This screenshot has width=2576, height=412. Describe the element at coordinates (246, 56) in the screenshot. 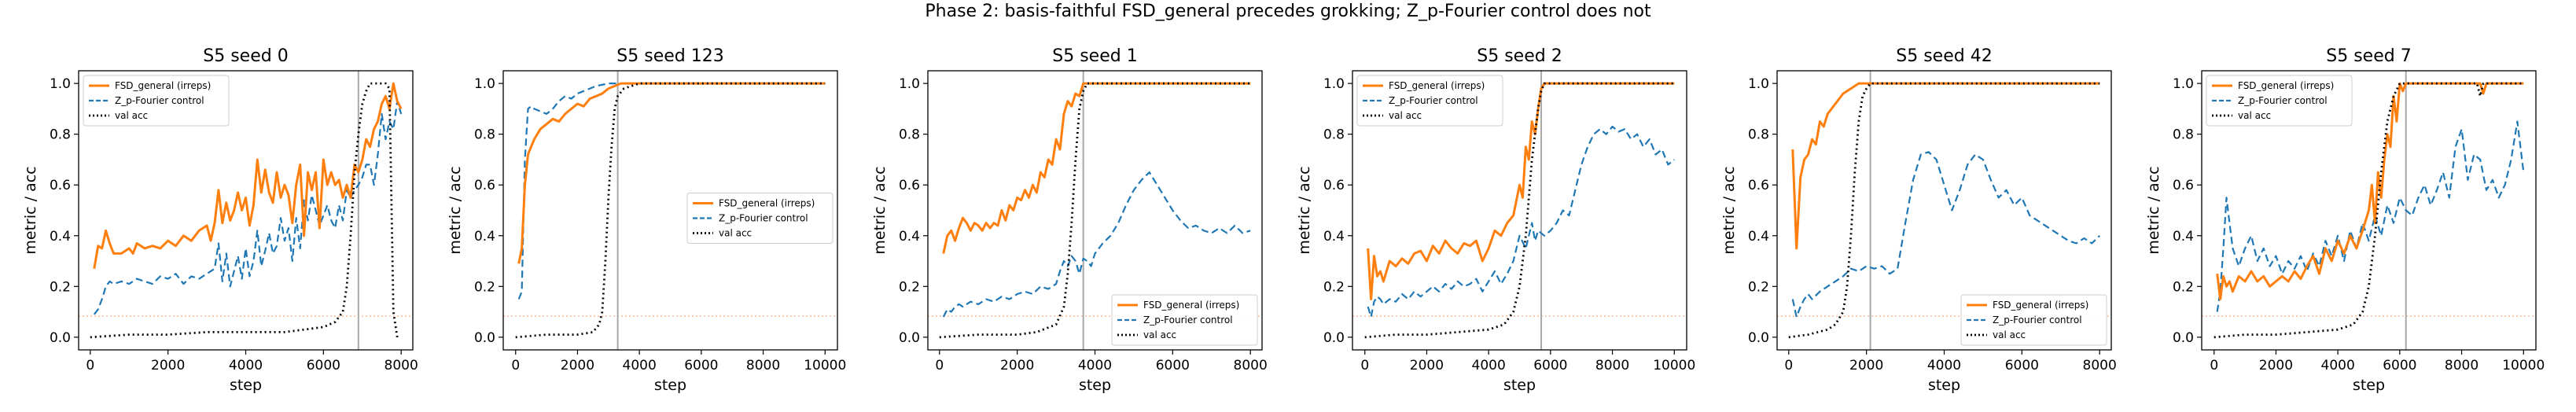

I see `subplot-title: S5 seed 0` at that location.